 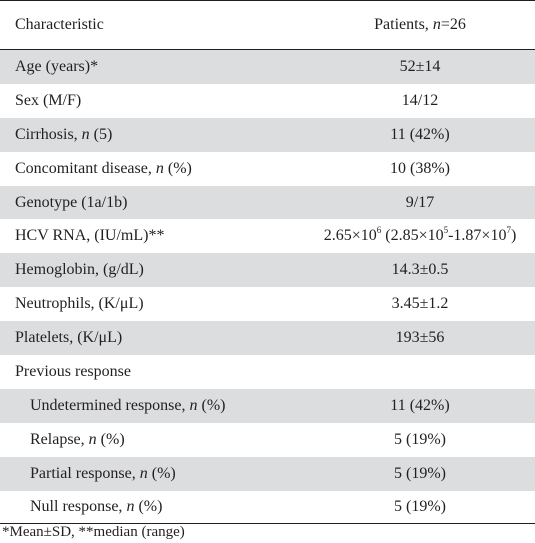 I want to click on row-label: Age (years)*, so click(x=57, y=66).